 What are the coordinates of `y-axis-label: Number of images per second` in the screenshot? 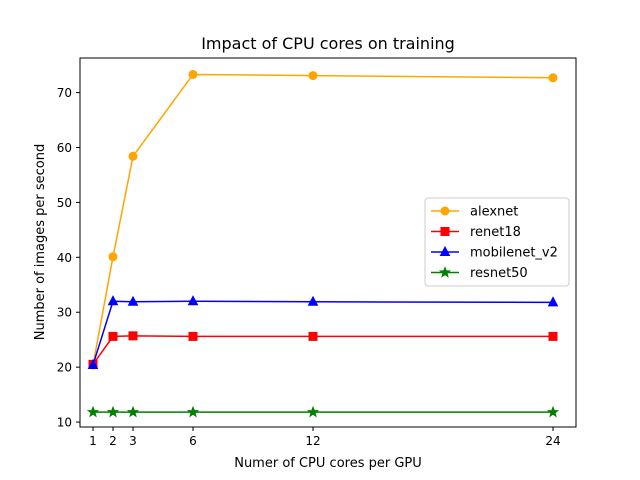 It's located at (40, 242).